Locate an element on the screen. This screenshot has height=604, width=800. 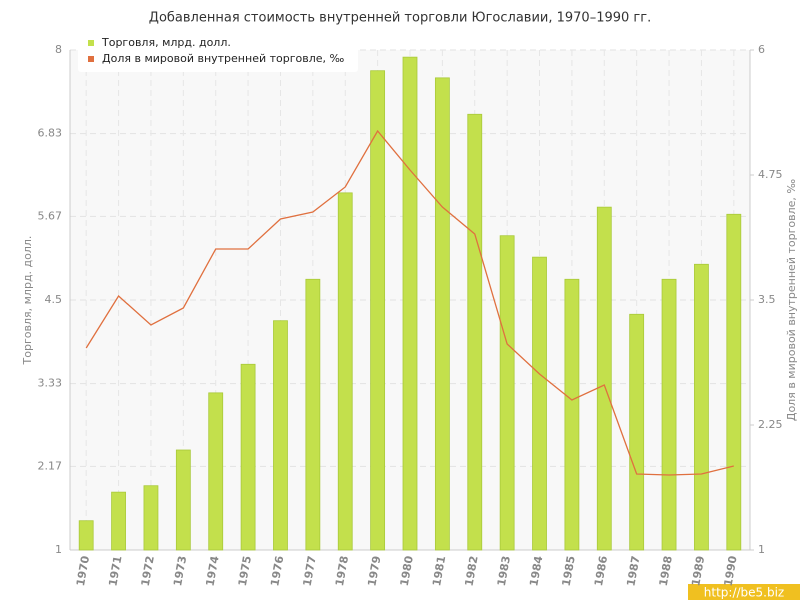
x-tick-label: 1986 is located at coordinates (601, 570).